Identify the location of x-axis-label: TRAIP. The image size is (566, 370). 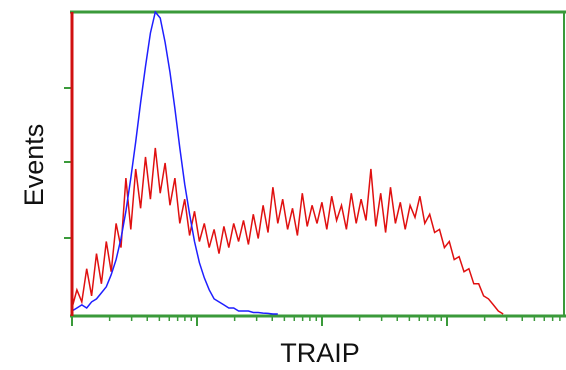
(320, 353).